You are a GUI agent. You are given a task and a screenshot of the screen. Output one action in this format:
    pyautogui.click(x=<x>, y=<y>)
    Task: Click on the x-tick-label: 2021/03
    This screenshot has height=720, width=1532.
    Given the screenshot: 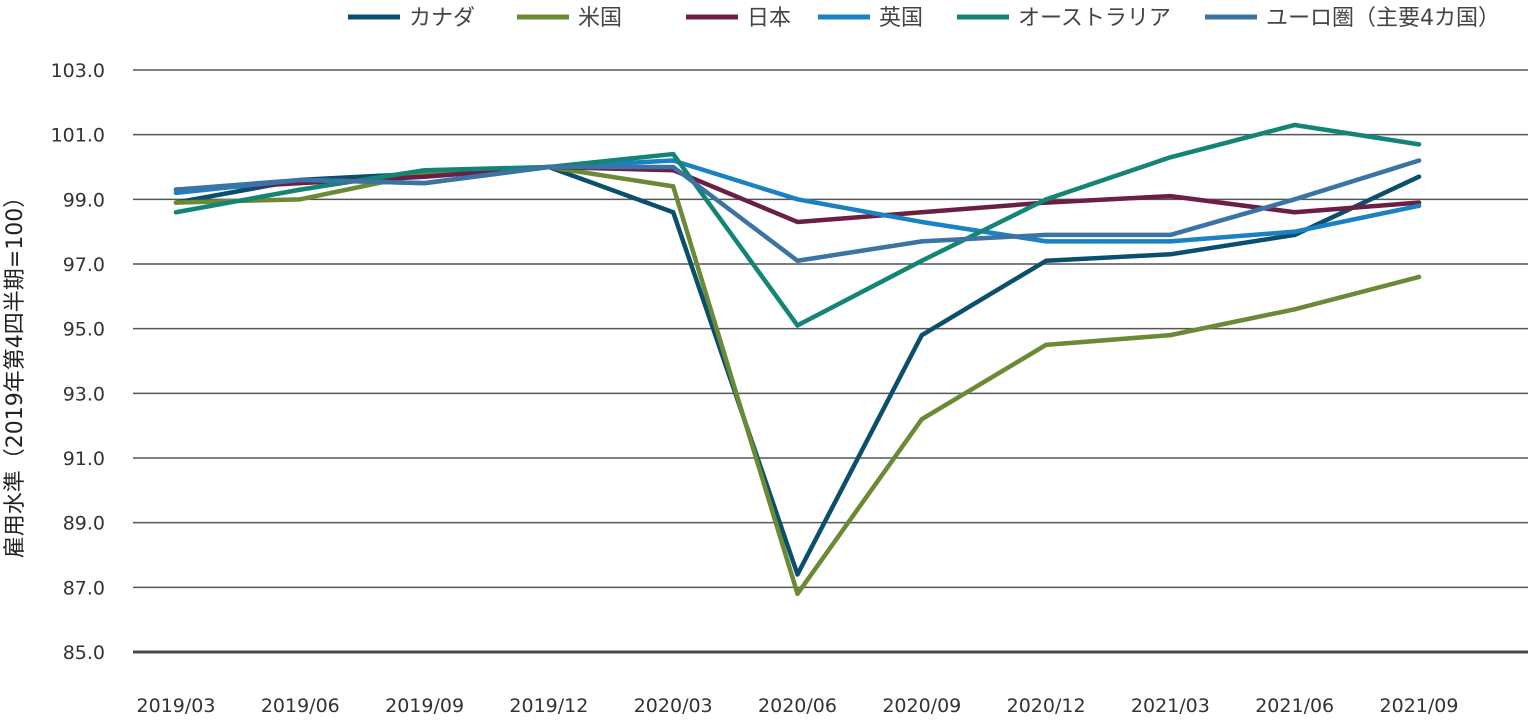 What is the action you would take?
    pyautogui.click(x=1170, y=706)
    